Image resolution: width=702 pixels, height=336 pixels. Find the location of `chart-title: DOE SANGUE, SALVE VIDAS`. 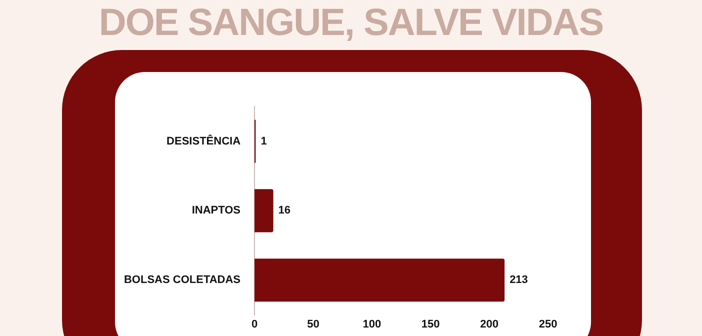

chart-title: DOE SANGUE, SALVE VIDAS is located at coordinates (351, 23).